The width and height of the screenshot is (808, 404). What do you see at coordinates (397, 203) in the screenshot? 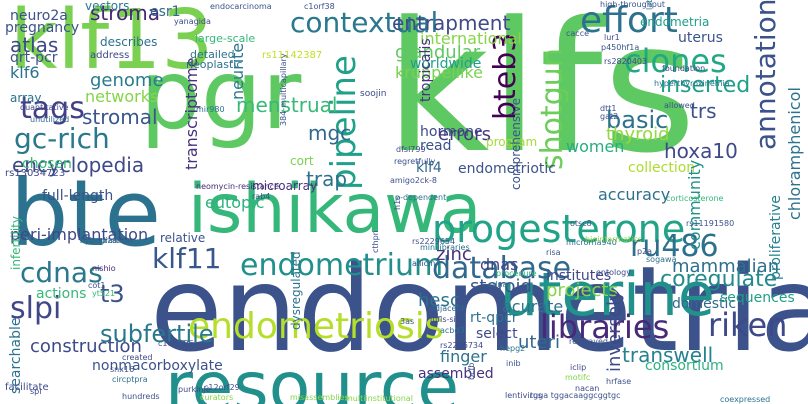
I see `cloud-word: h1s` at bounding box center [397, 203].